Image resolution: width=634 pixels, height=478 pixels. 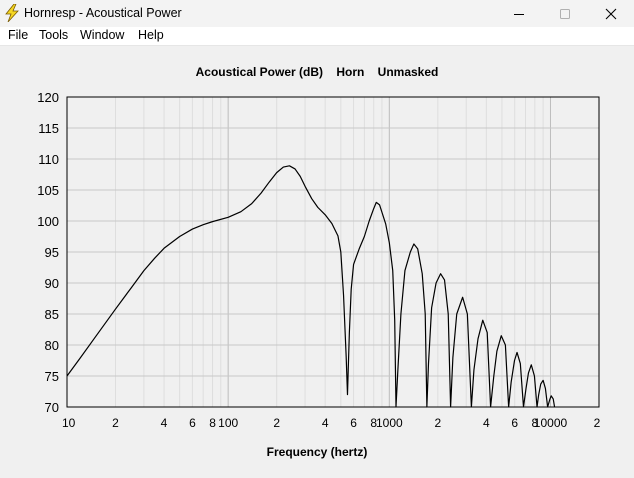 I want to click on y-tick-label: 70, so click(x=52, y=407).